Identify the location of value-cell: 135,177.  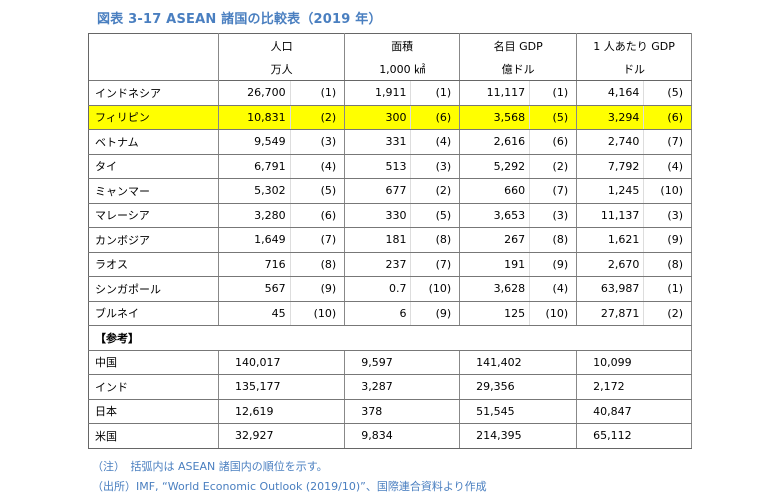
(282, 387).